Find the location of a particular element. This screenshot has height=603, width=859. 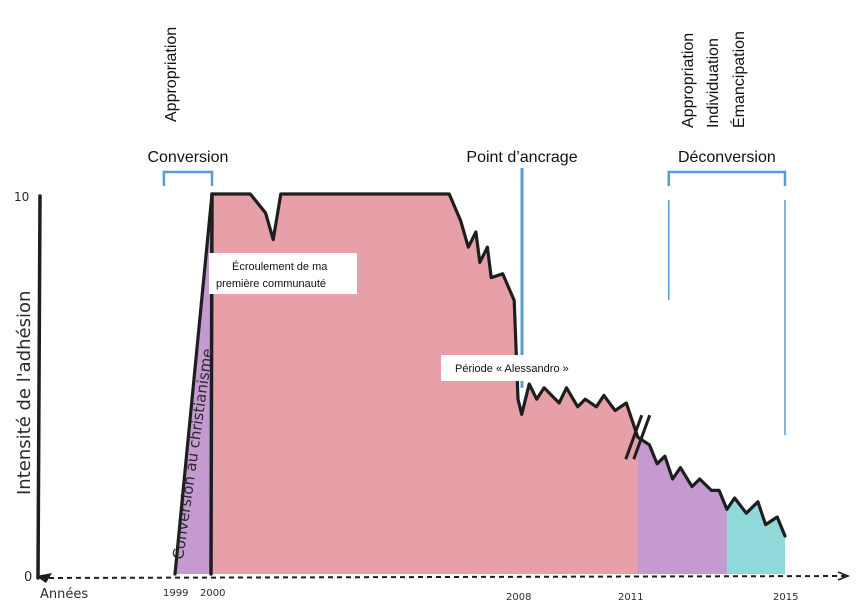

x-axis-label: Années is located at coordinates (64, 594).